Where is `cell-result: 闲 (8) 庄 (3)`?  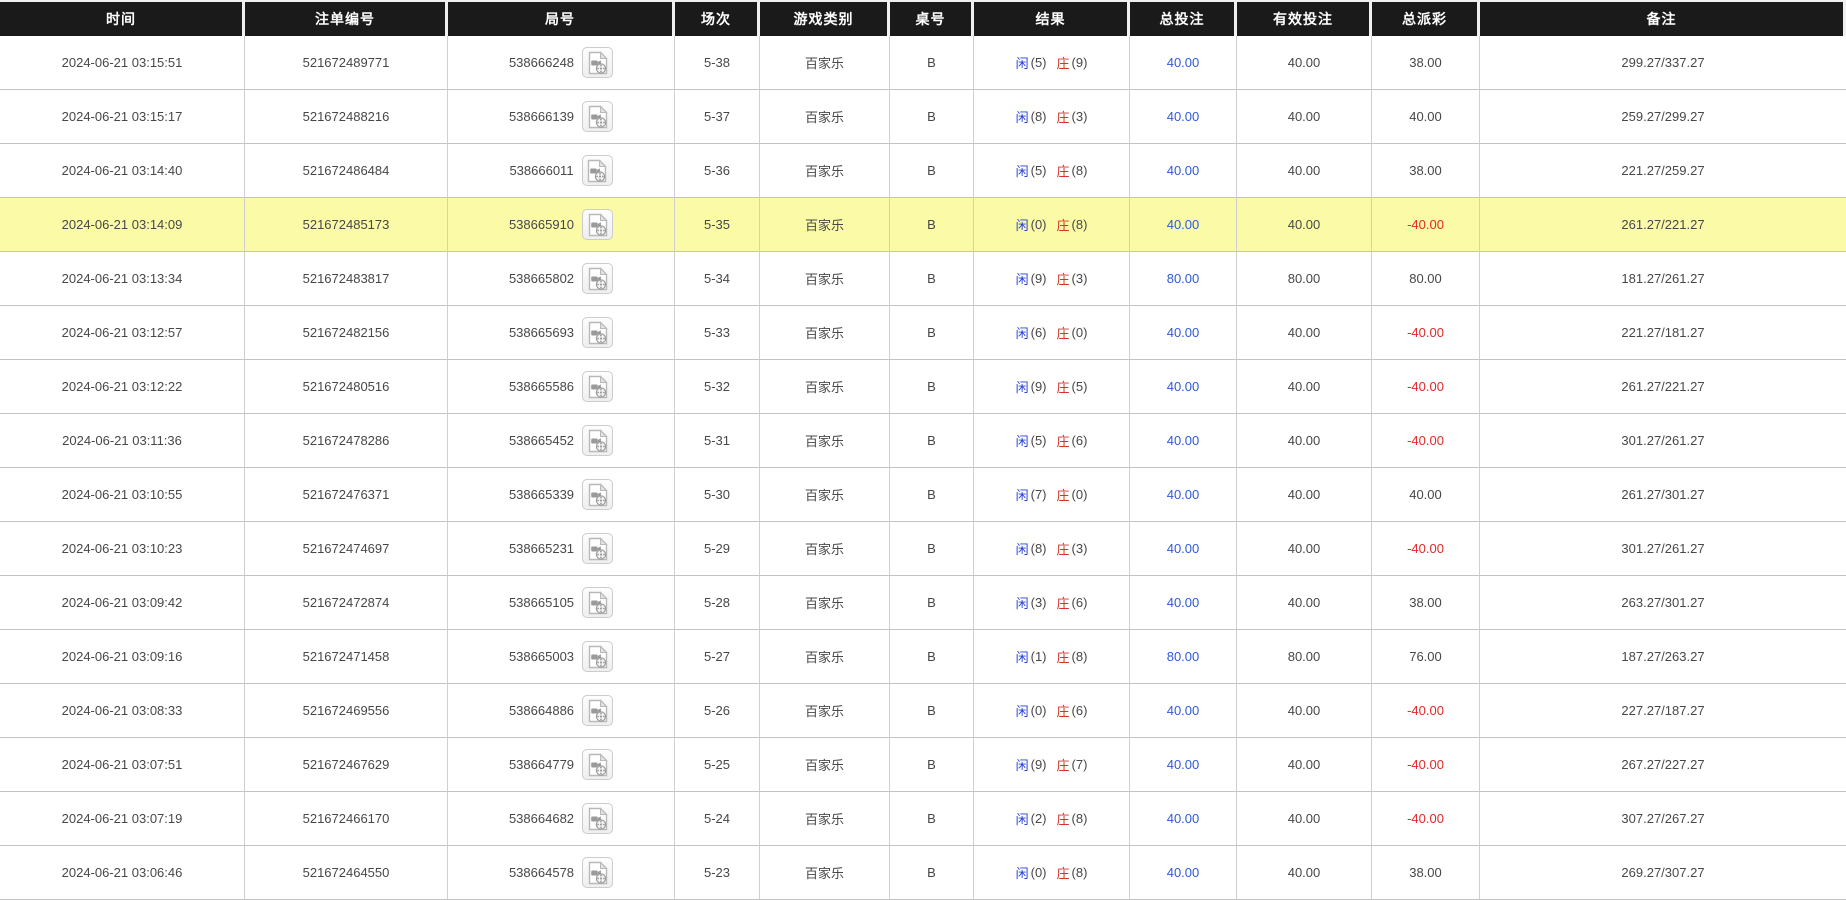 cell-result: 闲 (8) 庄 (3) is located at coordinates (1052, 117).